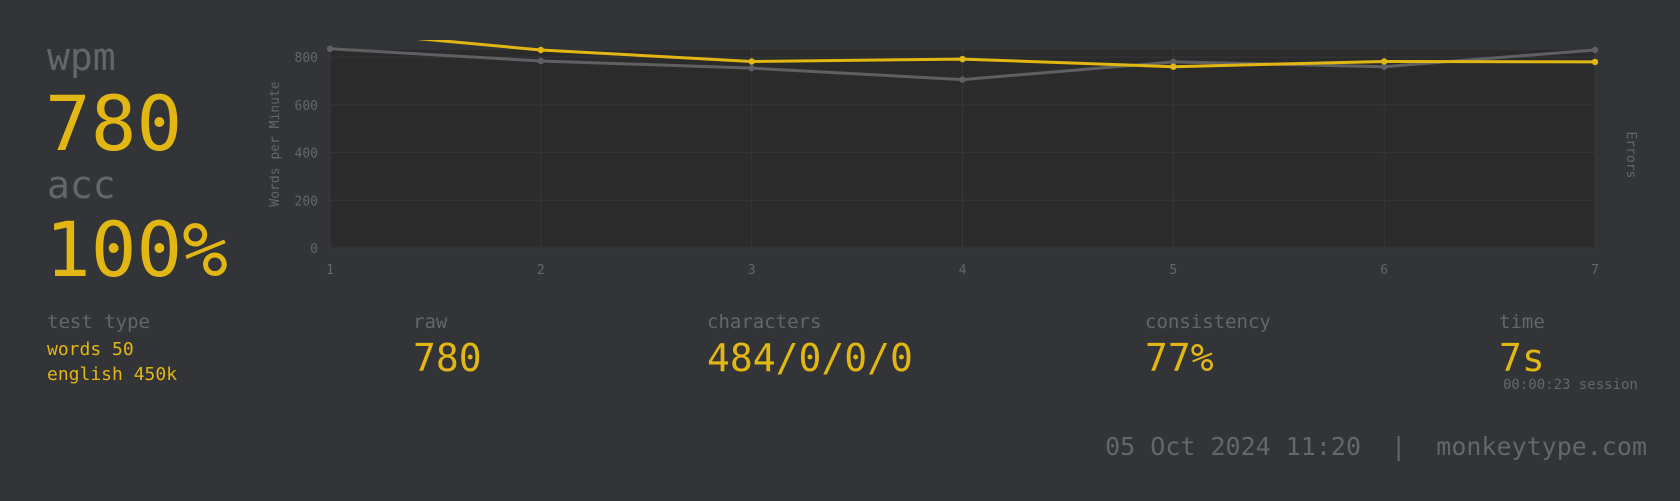 This screenshot has width=1680, height=501. Describe the element at coordinates (752, 270) in the screenshot. I see `x-tick-label: 3` at that location.